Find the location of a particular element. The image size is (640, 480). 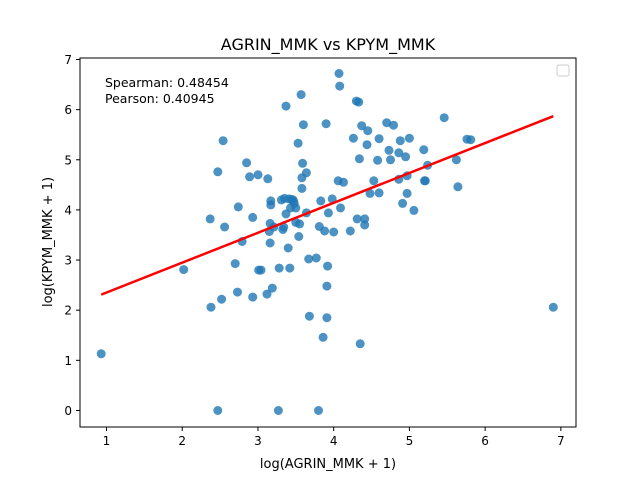

pearson-annotation: Pearson: 0.40945 is located at coordinates (160, 98).